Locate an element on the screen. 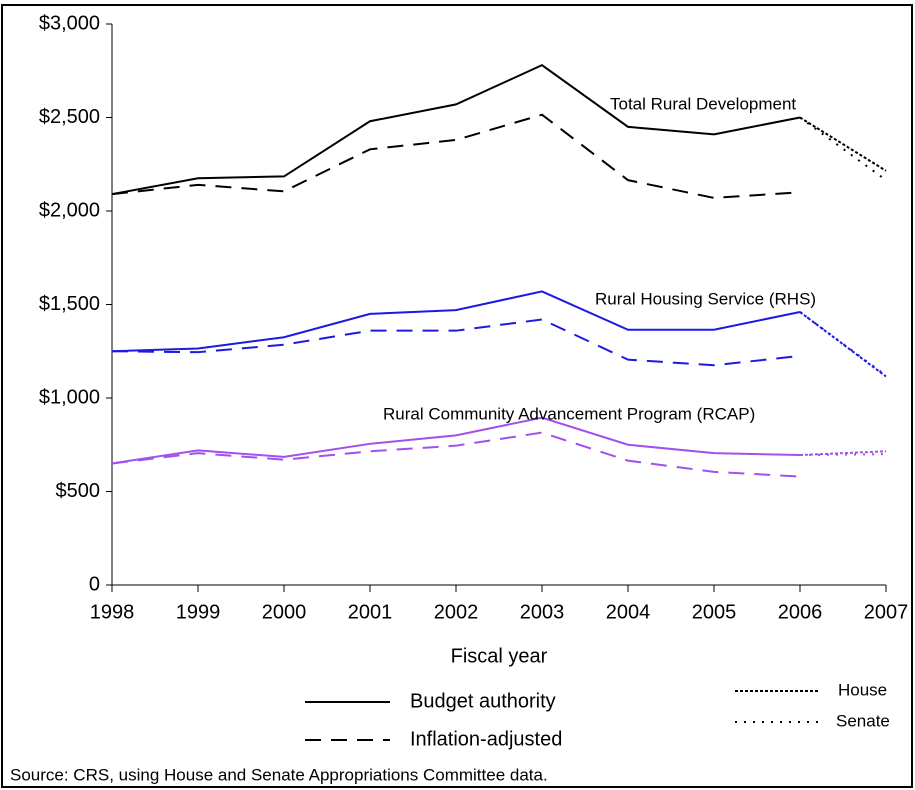 The image size is (915, 790). x-tick-label: 2006 is located at coordinates (800, 612).